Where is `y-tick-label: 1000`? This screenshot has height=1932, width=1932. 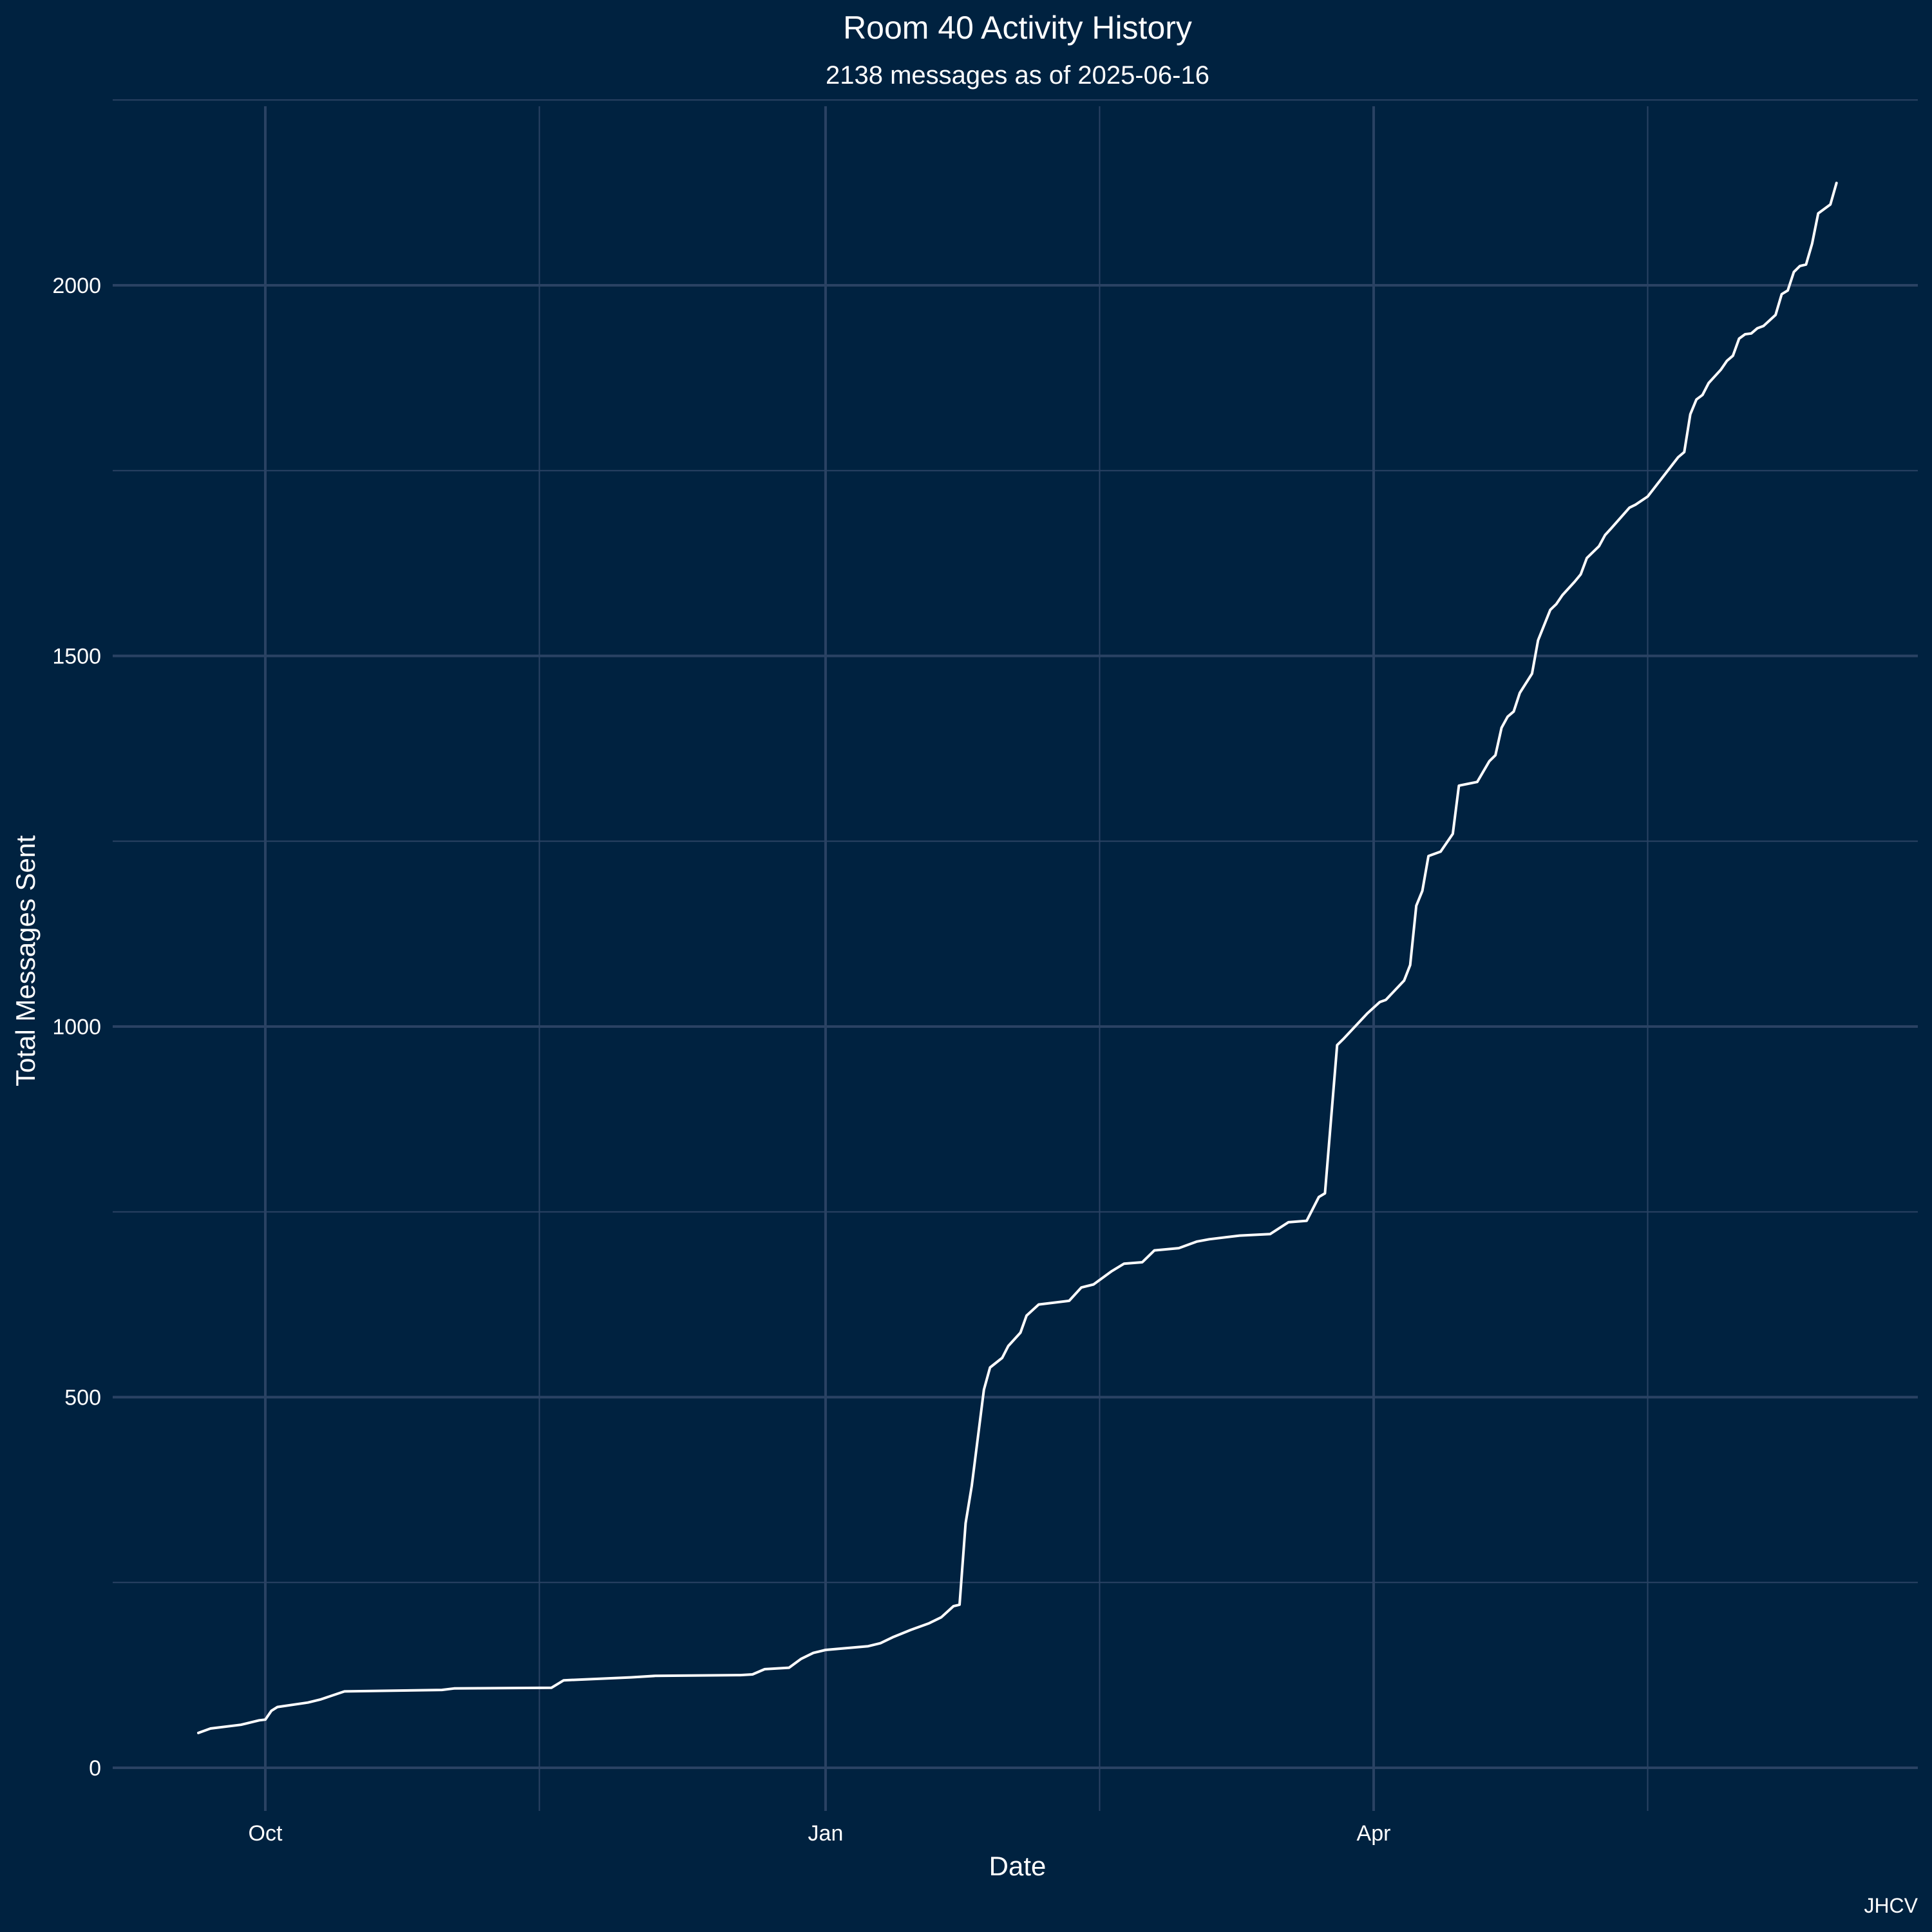
y-tick-label: 1000 is located at coordinates (76, 1027).